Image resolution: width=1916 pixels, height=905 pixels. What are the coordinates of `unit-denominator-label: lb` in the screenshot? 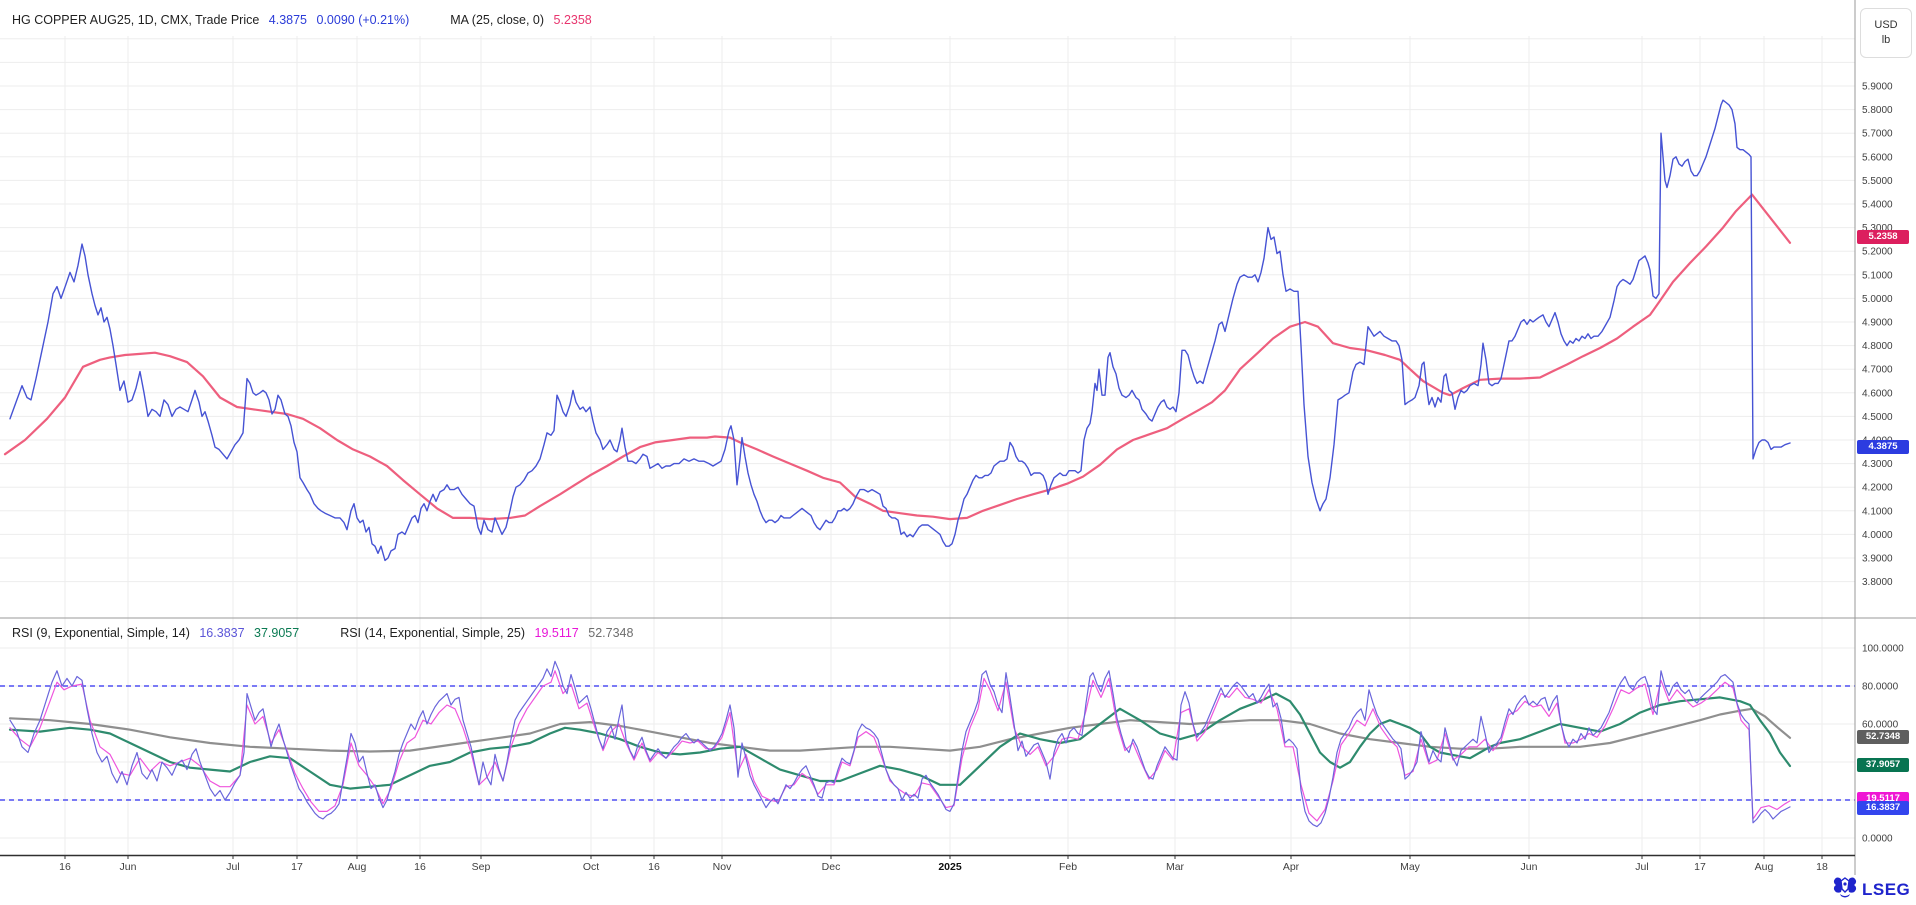 It's located at (1886, 40).